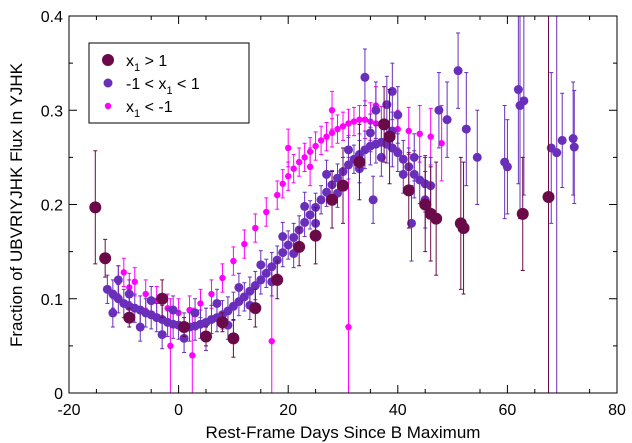 The height and width of the screenshot is (443, 632). Describe the element at coordinates (178, 410) in the screenshot. I see `x-tick-label: 0` at that location.